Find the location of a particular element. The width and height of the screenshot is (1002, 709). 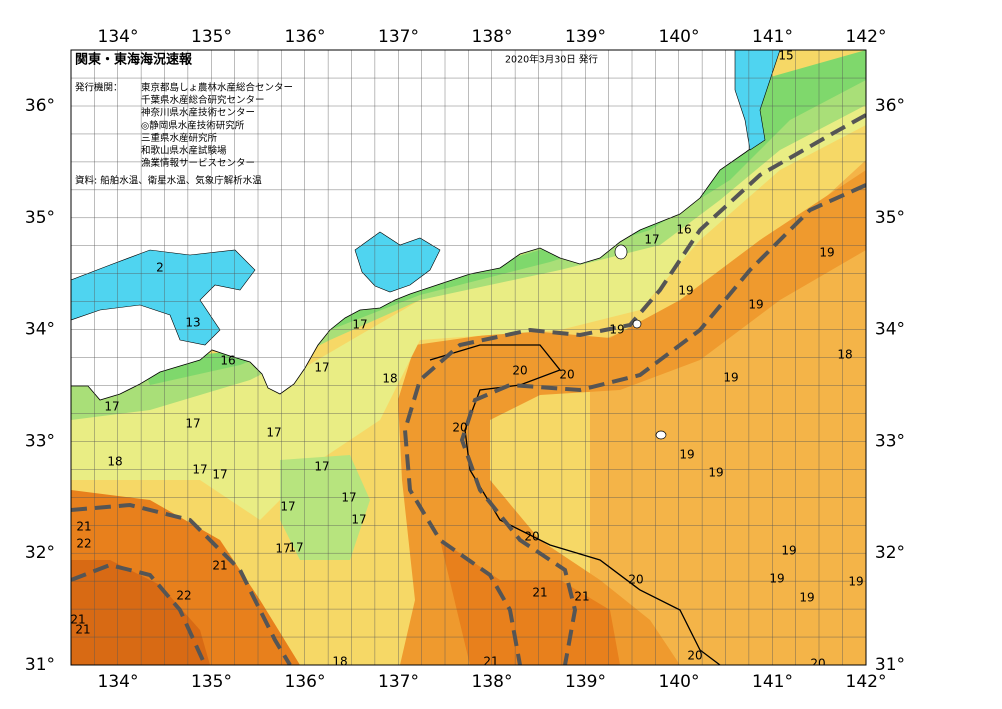

publisher-label: 発行機関： is located at coordinates (99, 88).